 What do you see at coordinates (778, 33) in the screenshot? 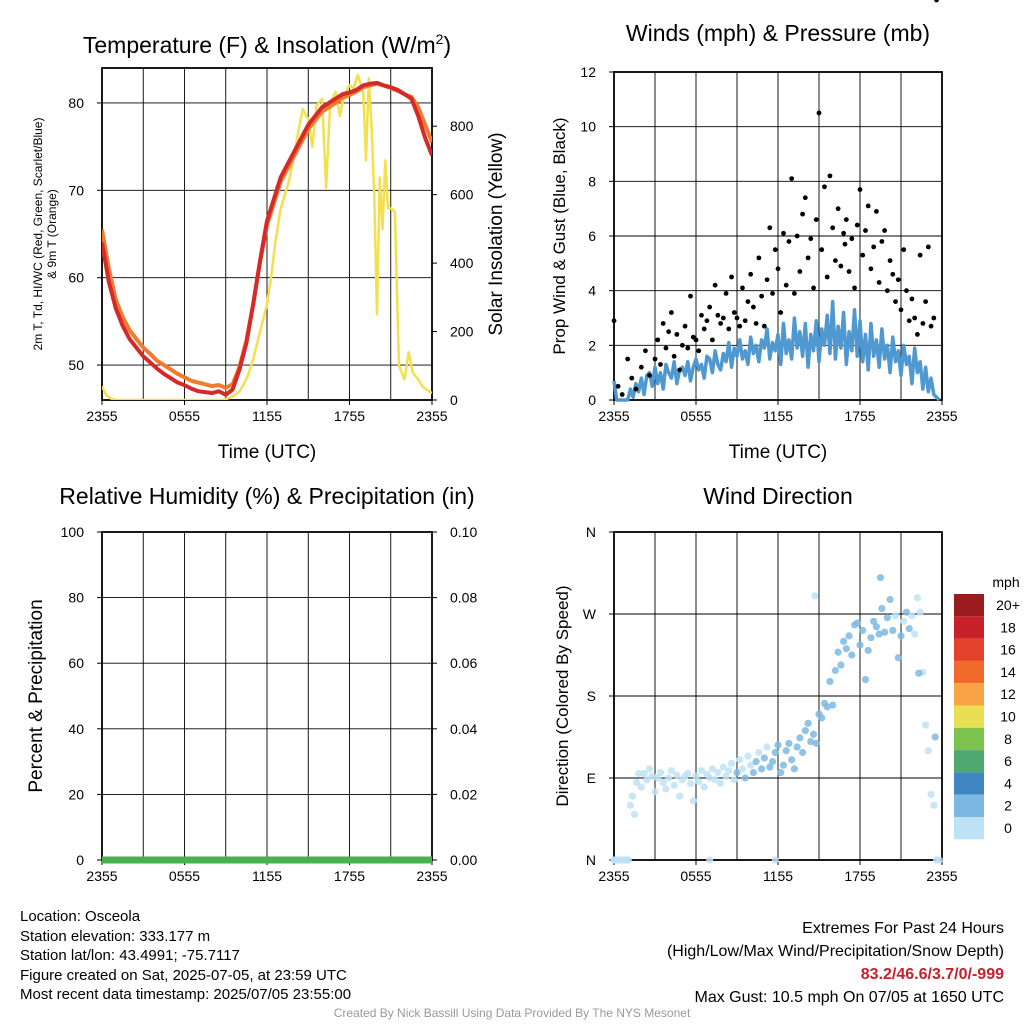
I see `panel-title: Winds (mph) & Pressure (mb)` at bounding box center [778, 33].